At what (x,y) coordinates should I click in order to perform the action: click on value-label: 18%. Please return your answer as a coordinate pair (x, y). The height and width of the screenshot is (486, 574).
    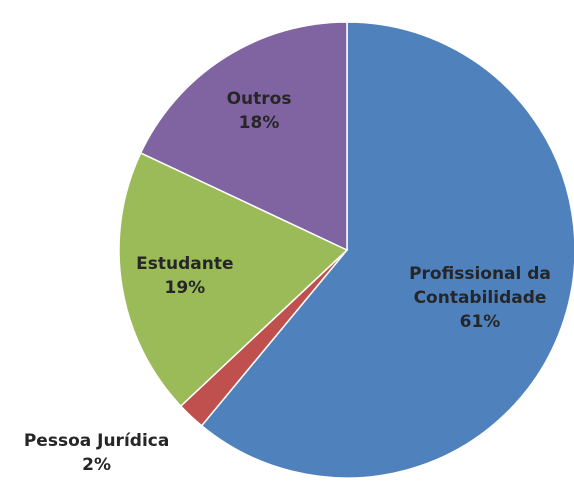
    Looking at the image, I should click on (259, 123).